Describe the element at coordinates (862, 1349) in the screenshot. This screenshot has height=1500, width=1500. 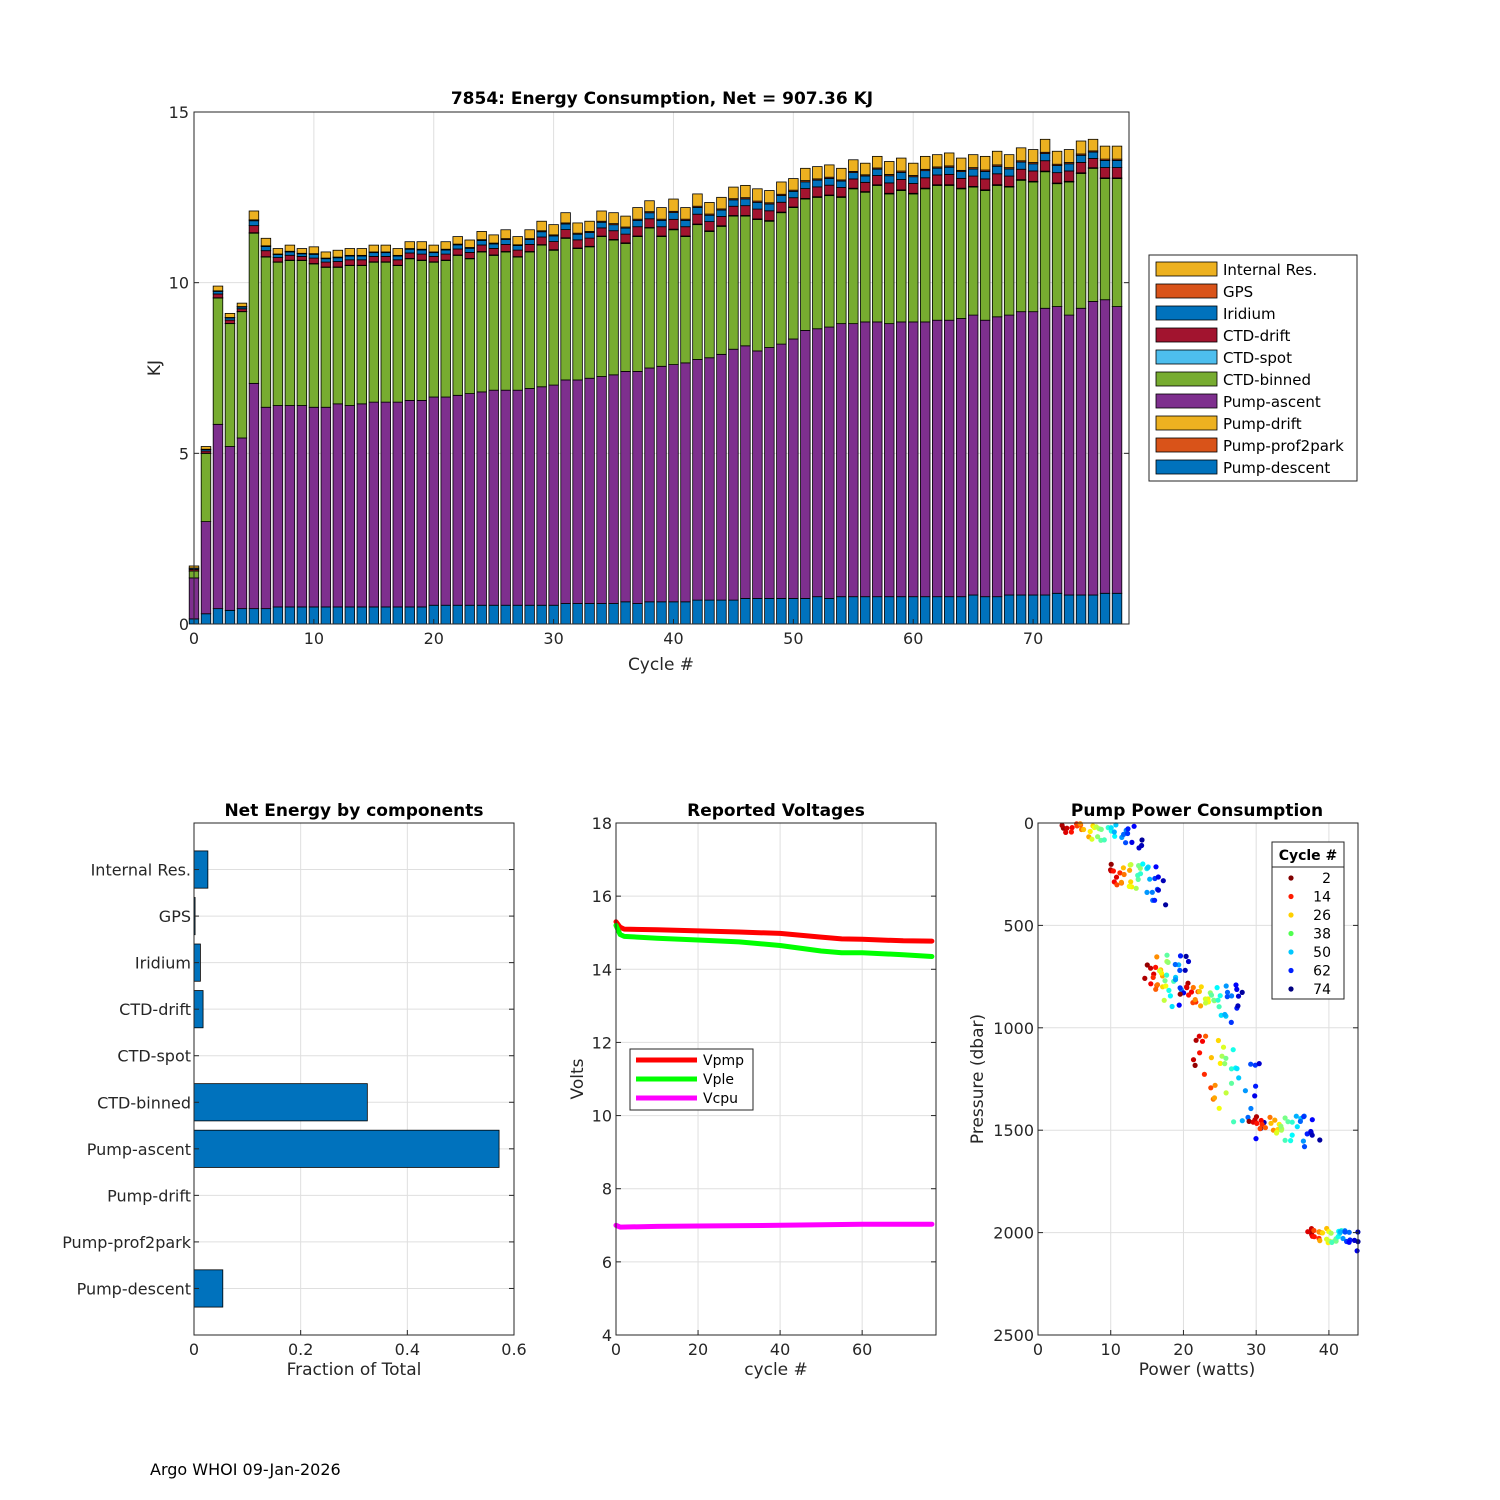
I see `voltages-x-tick-label: 60` at that location.